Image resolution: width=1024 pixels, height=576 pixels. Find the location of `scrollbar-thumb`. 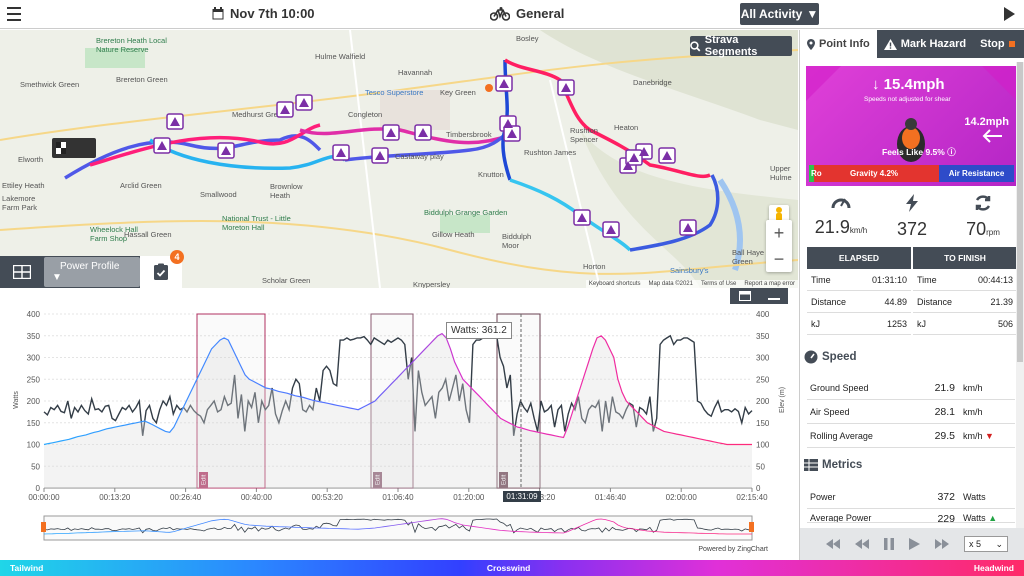

scrollbar-thumb is located at coordinates (1020, 212).